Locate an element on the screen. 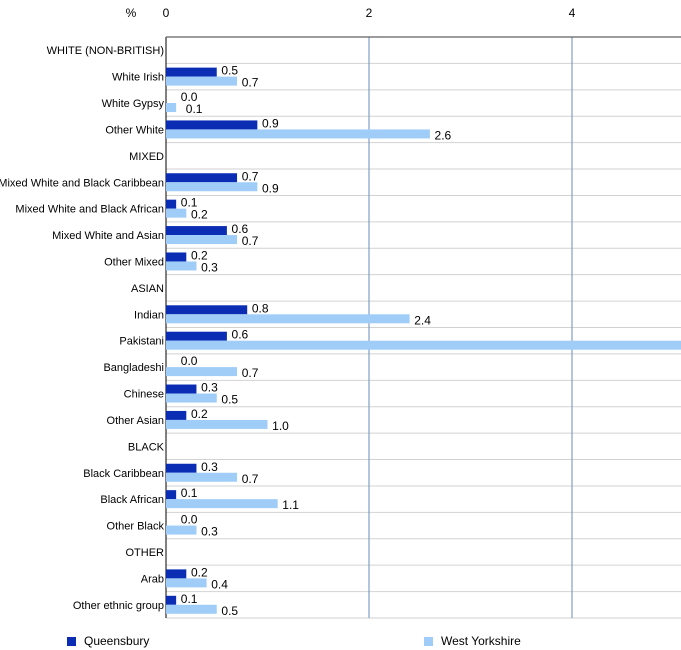  value-label-queensbury: 0.7 is located at coordinates (250, 176).